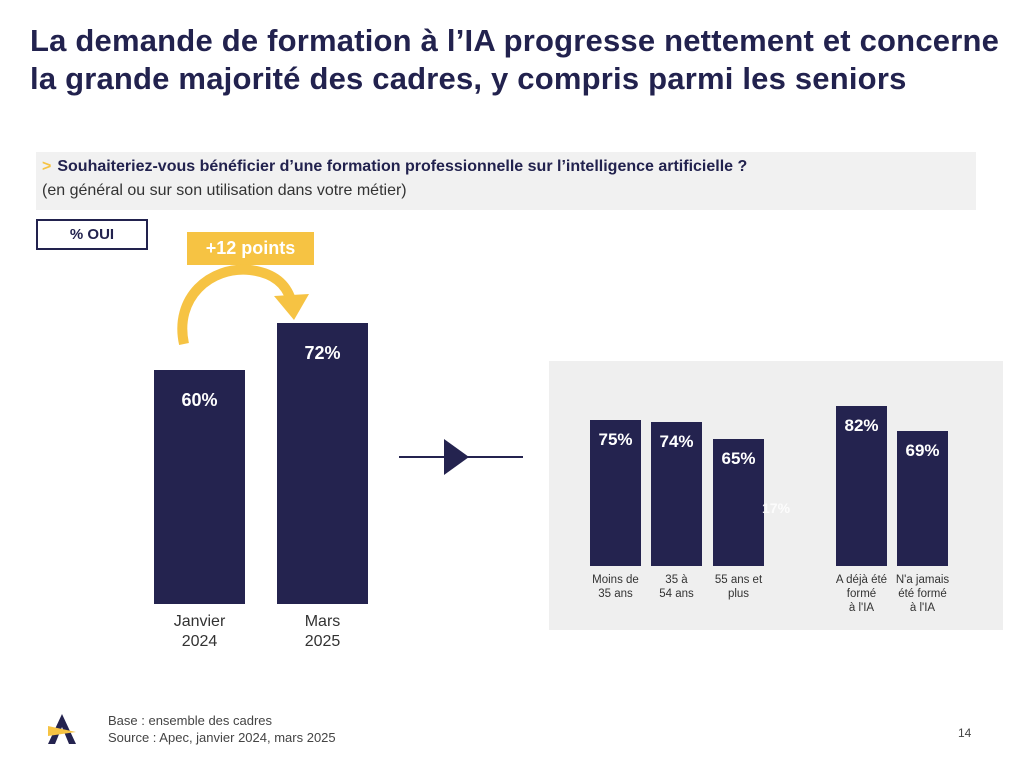  What do you see at coordinates (62, 729) in the screenshot?
I see `apec-logo` at bounding box center [62, 729].